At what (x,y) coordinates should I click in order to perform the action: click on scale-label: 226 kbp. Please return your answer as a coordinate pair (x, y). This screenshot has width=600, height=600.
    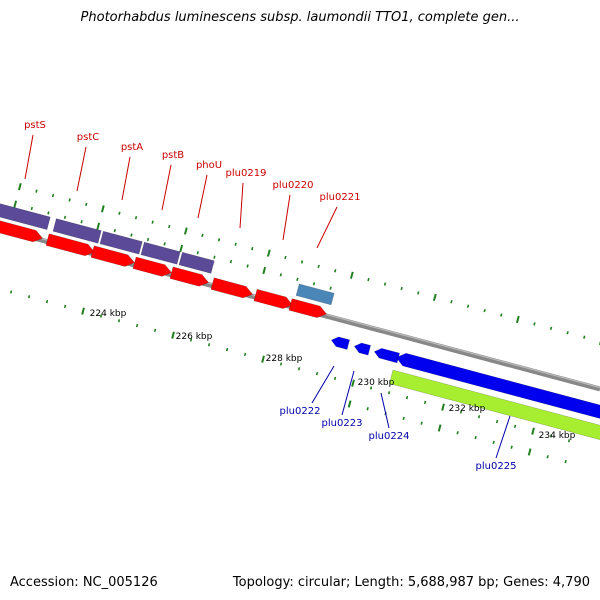
    Looking at the image, I should click on (194, 337).